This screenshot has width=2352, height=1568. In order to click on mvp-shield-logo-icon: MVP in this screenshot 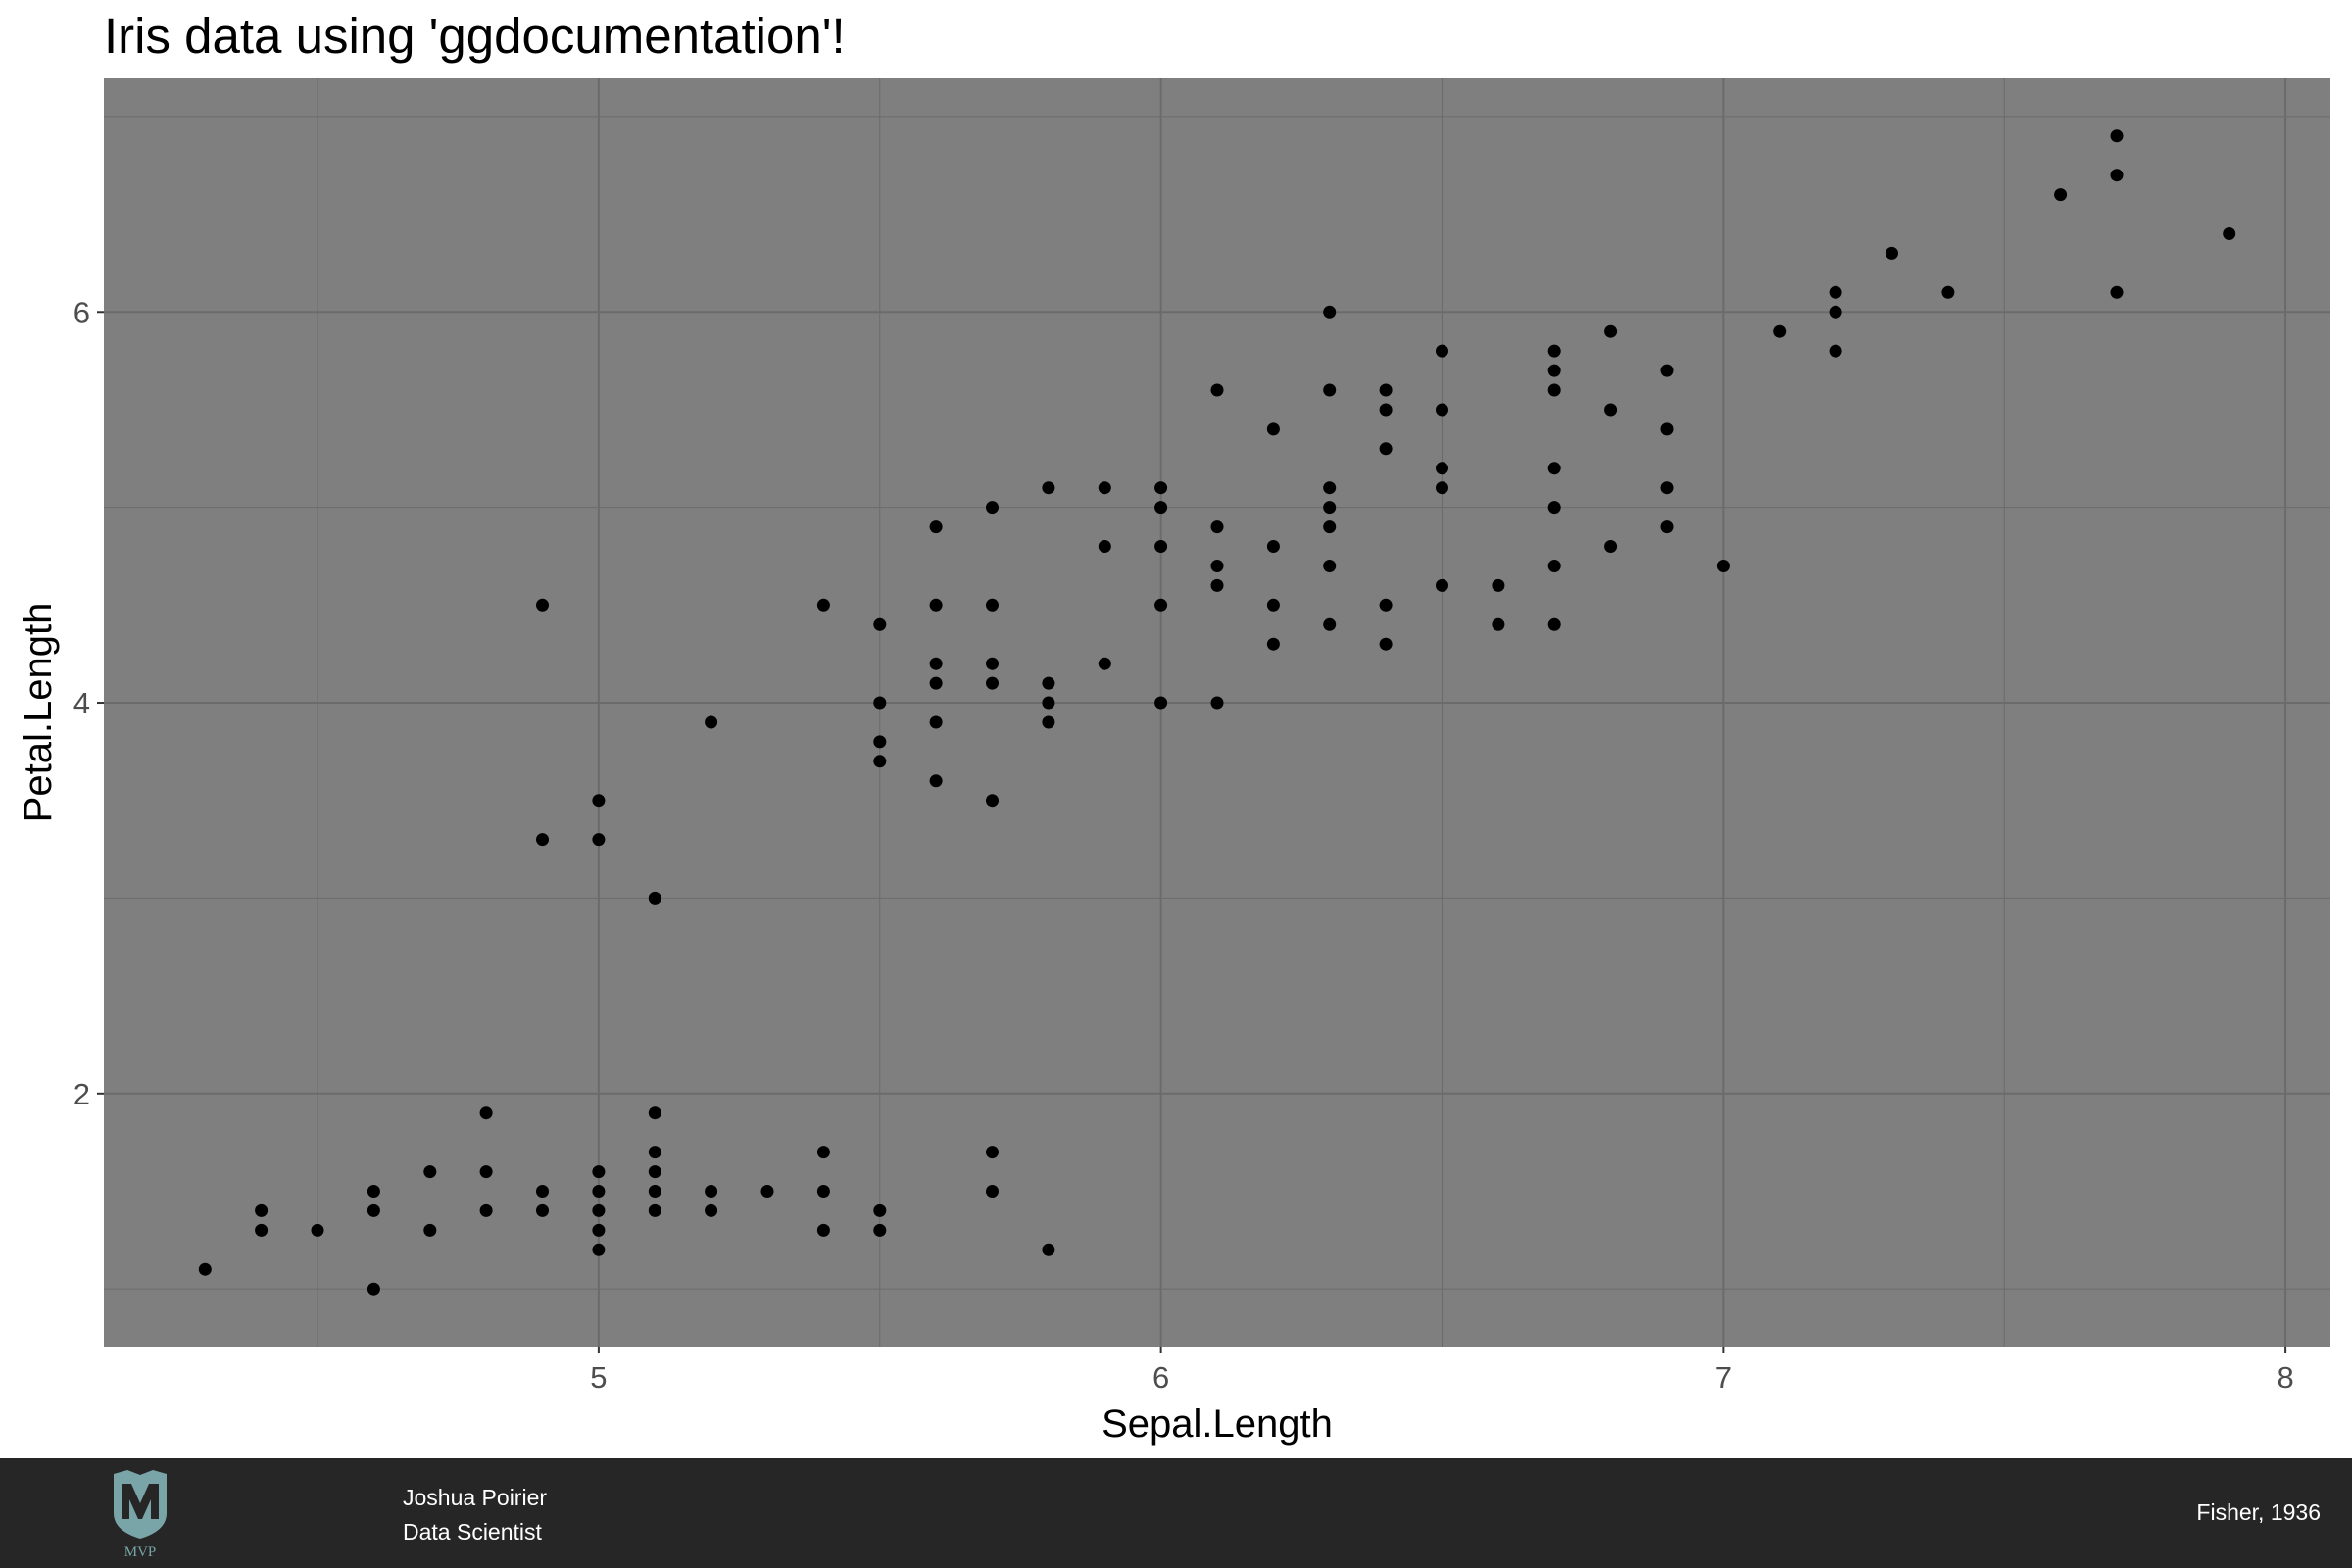, I will do `click(140, 1515)`.